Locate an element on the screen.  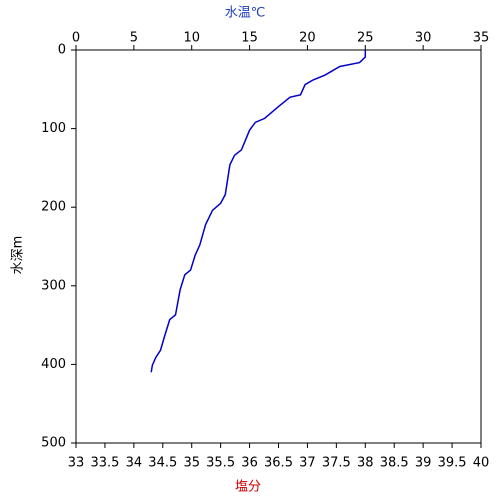
x2-tick-label: 38.5 is located at coordinates (394, 463).